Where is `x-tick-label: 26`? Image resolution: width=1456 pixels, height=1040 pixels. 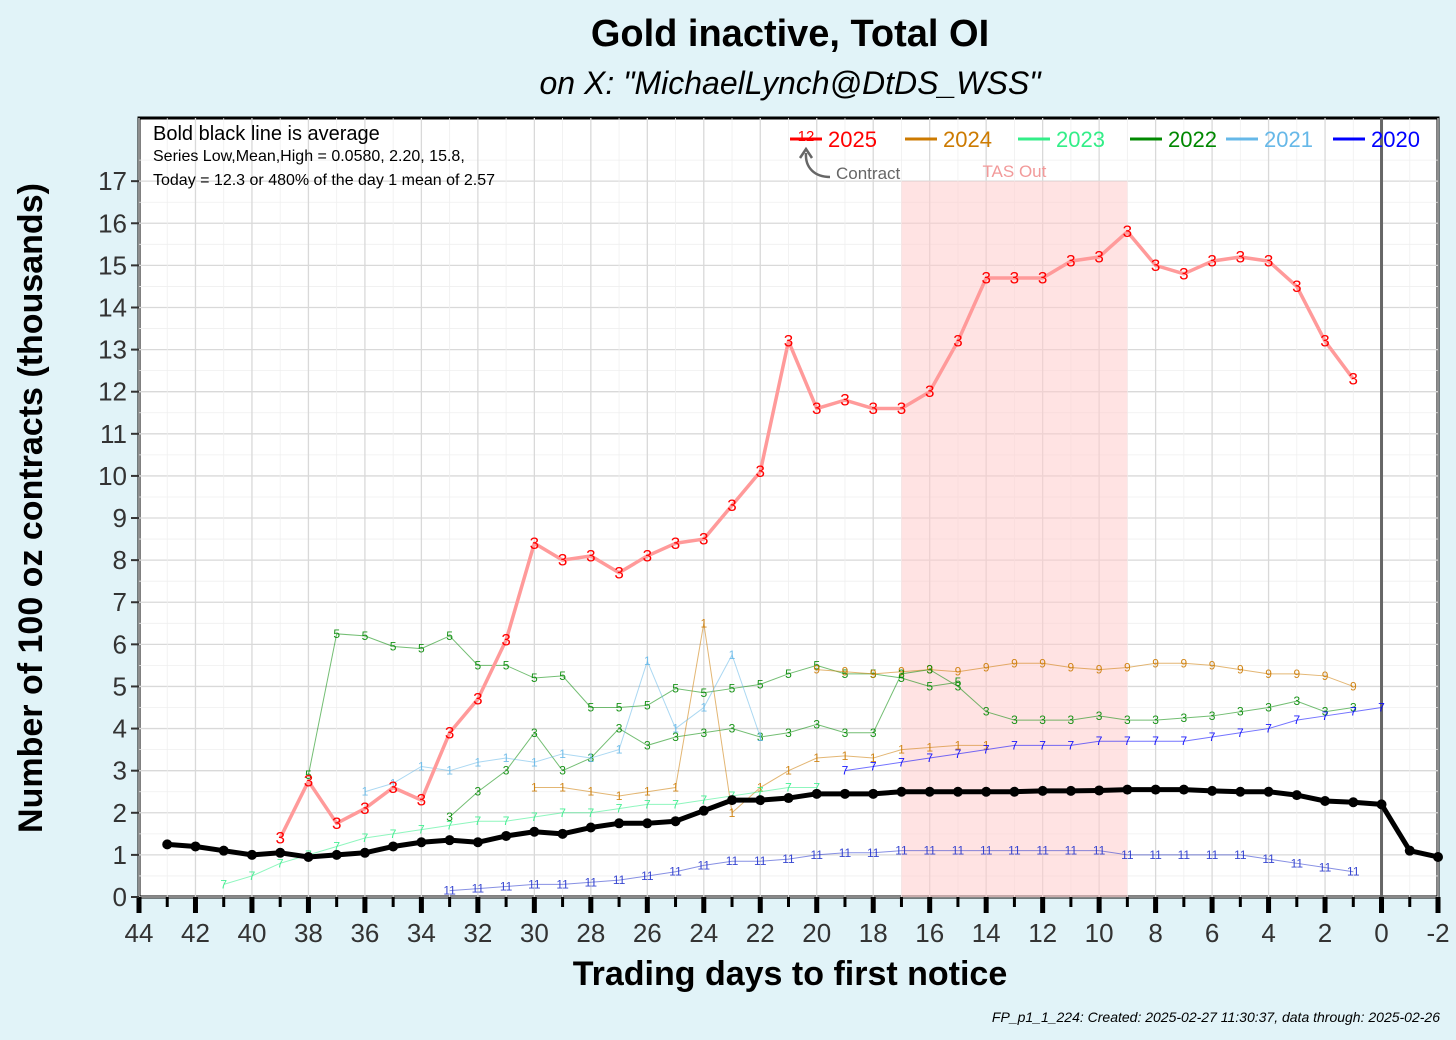 x-tick-label: 26 is located at coordinates (647, 933).